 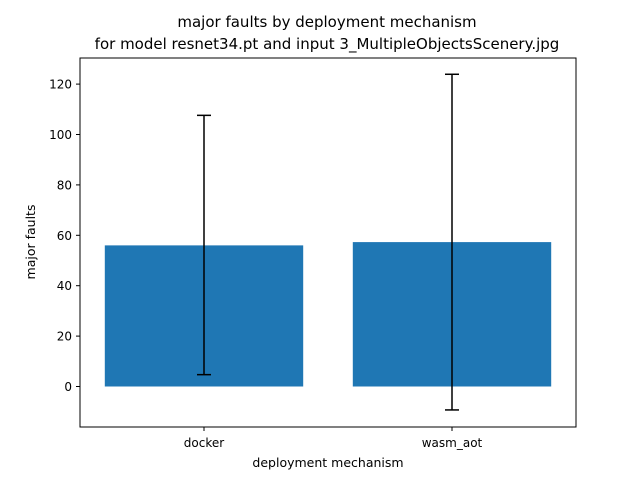 What do you see at coordinates (64, 286) in the screenshot?
I see `y-tick-label: 40` at bounding box center [64, 286].